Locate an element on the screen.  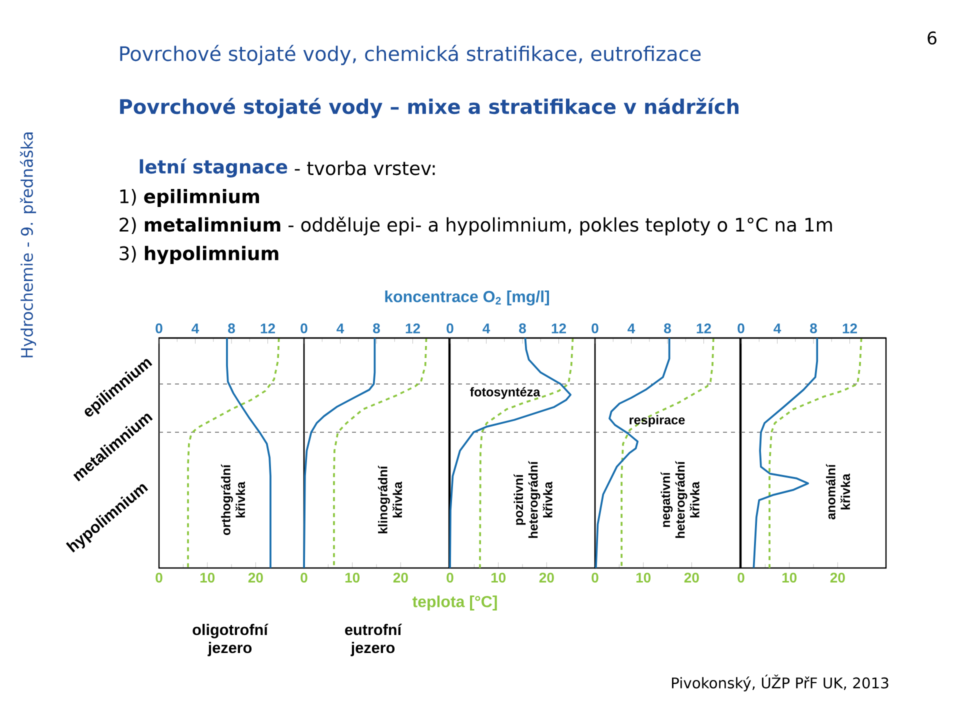
annotation: klinográdní křivka is located at coordinates (390, 500).